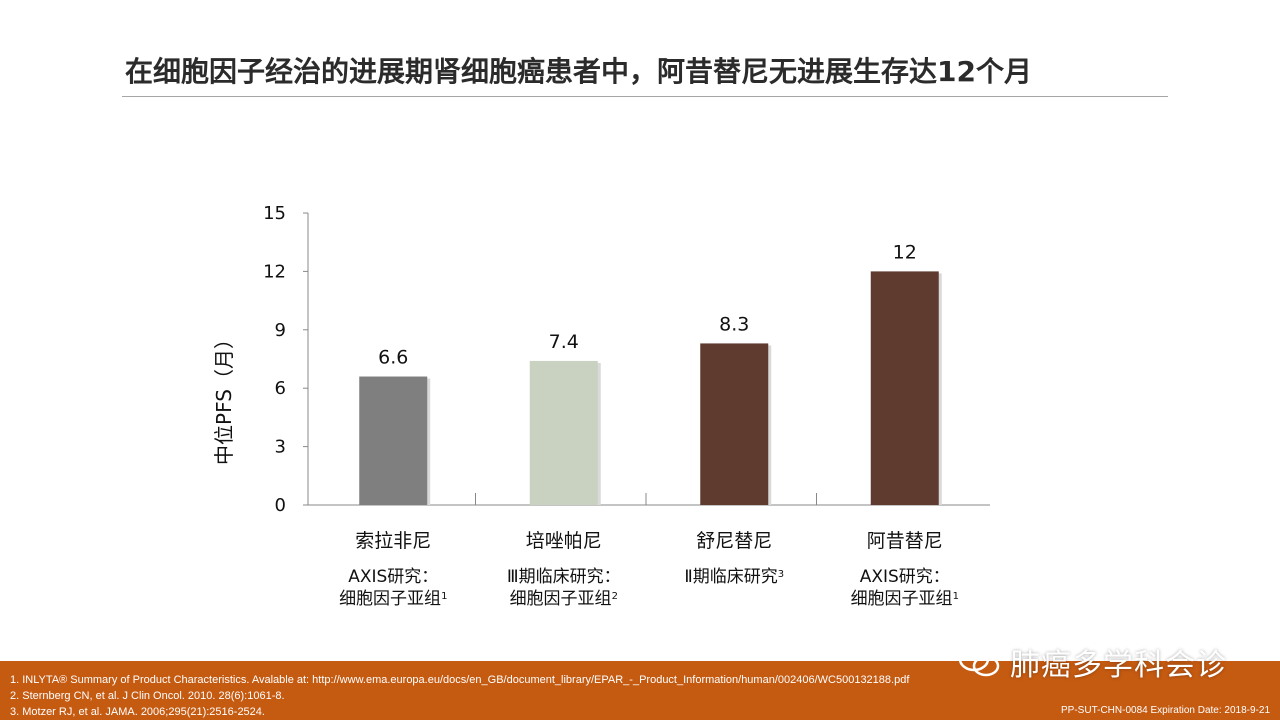  I want to click on study-label-line-2: 细胞因子亚组2, so click(564, 599).